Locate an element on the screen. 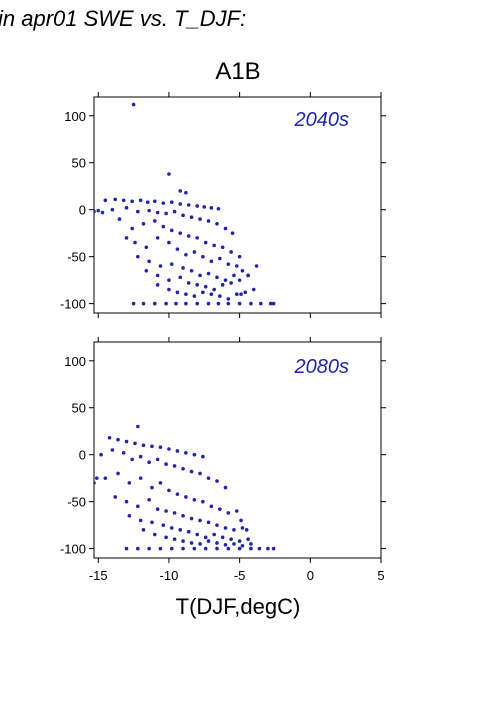 Image resolution: width=501 pixels, height=709 pixels. x-tick-label: 5 is located at coordinates (380, 575).